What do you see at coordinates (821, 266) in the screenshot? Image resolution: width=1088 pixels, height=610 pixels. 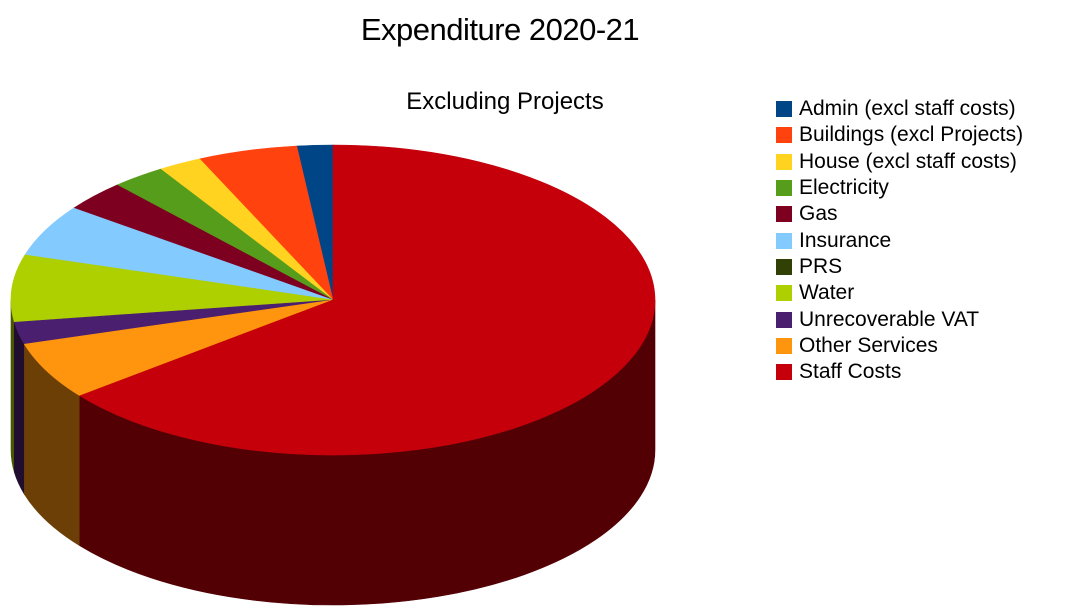 I see `legend-label: PRS` at bounding box center [821, 266].